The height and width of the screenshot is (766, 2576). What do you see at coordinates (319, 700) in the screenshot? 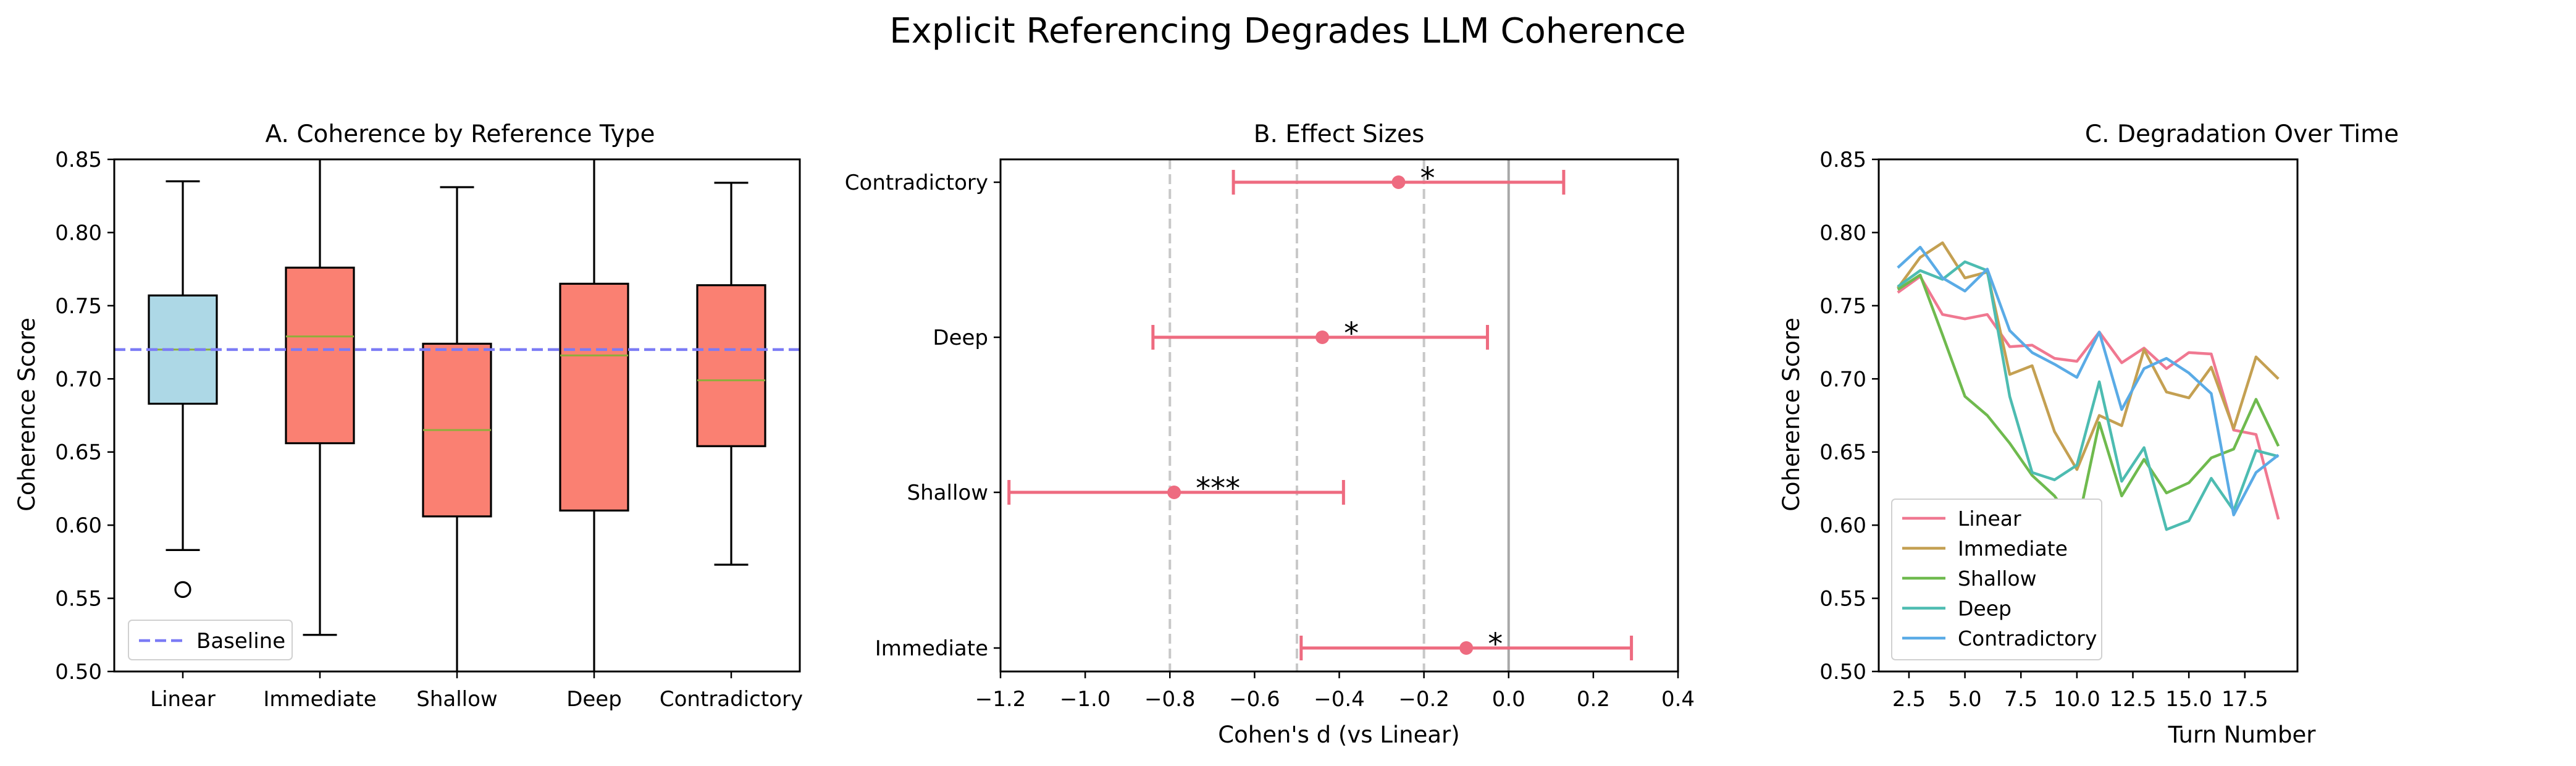
I see `x-tick-label: Immediate` at bounding box center [319, 700].